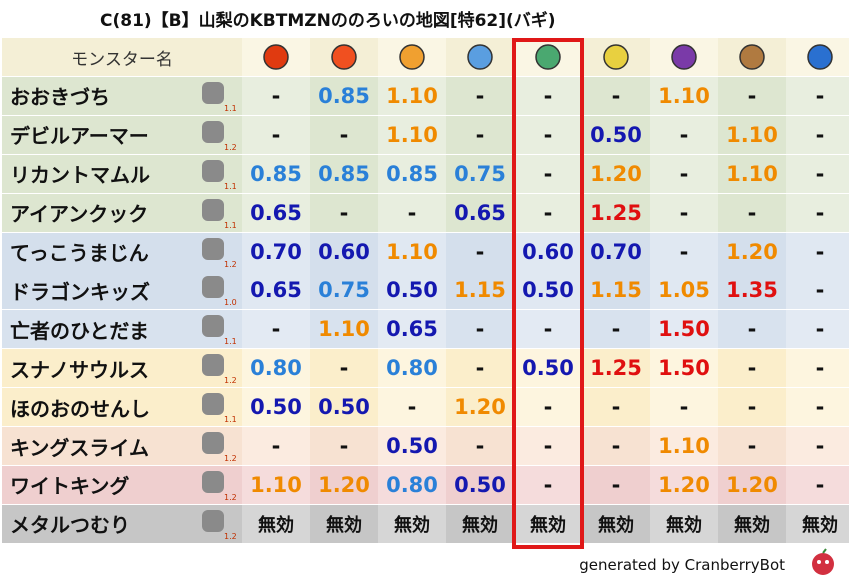 Image resolution: width=849 pixels, height=583 pixels. I want to click on resist-cell: 0.75, so click(344, 290).